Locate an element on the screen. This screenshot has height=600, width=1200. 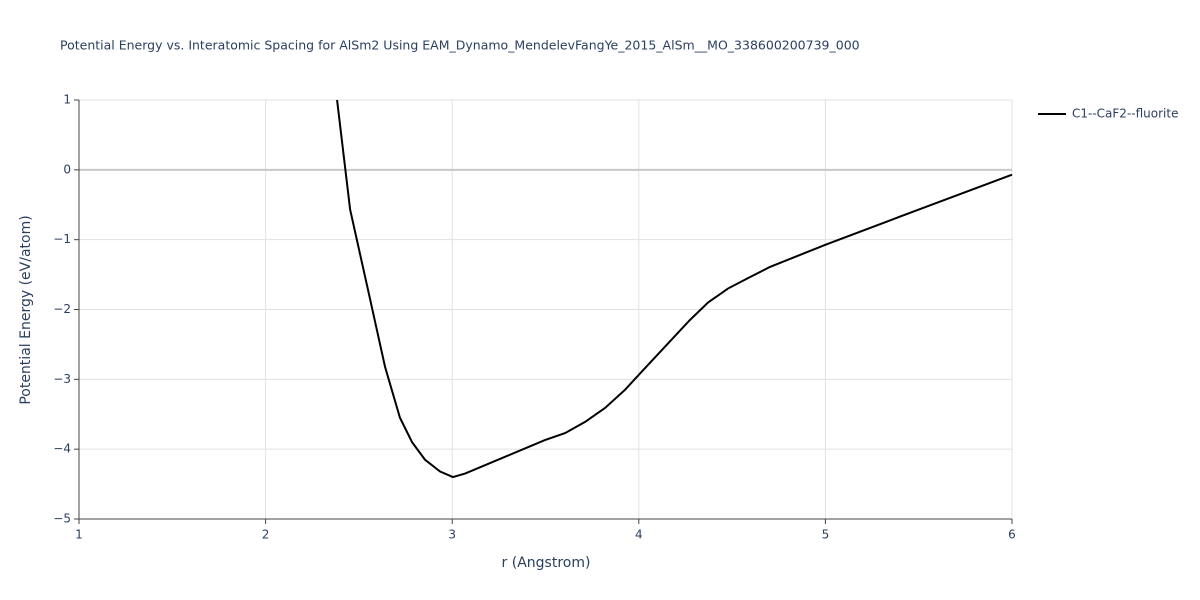
y-tick-label: 0 is located at coordinates (67, 169).